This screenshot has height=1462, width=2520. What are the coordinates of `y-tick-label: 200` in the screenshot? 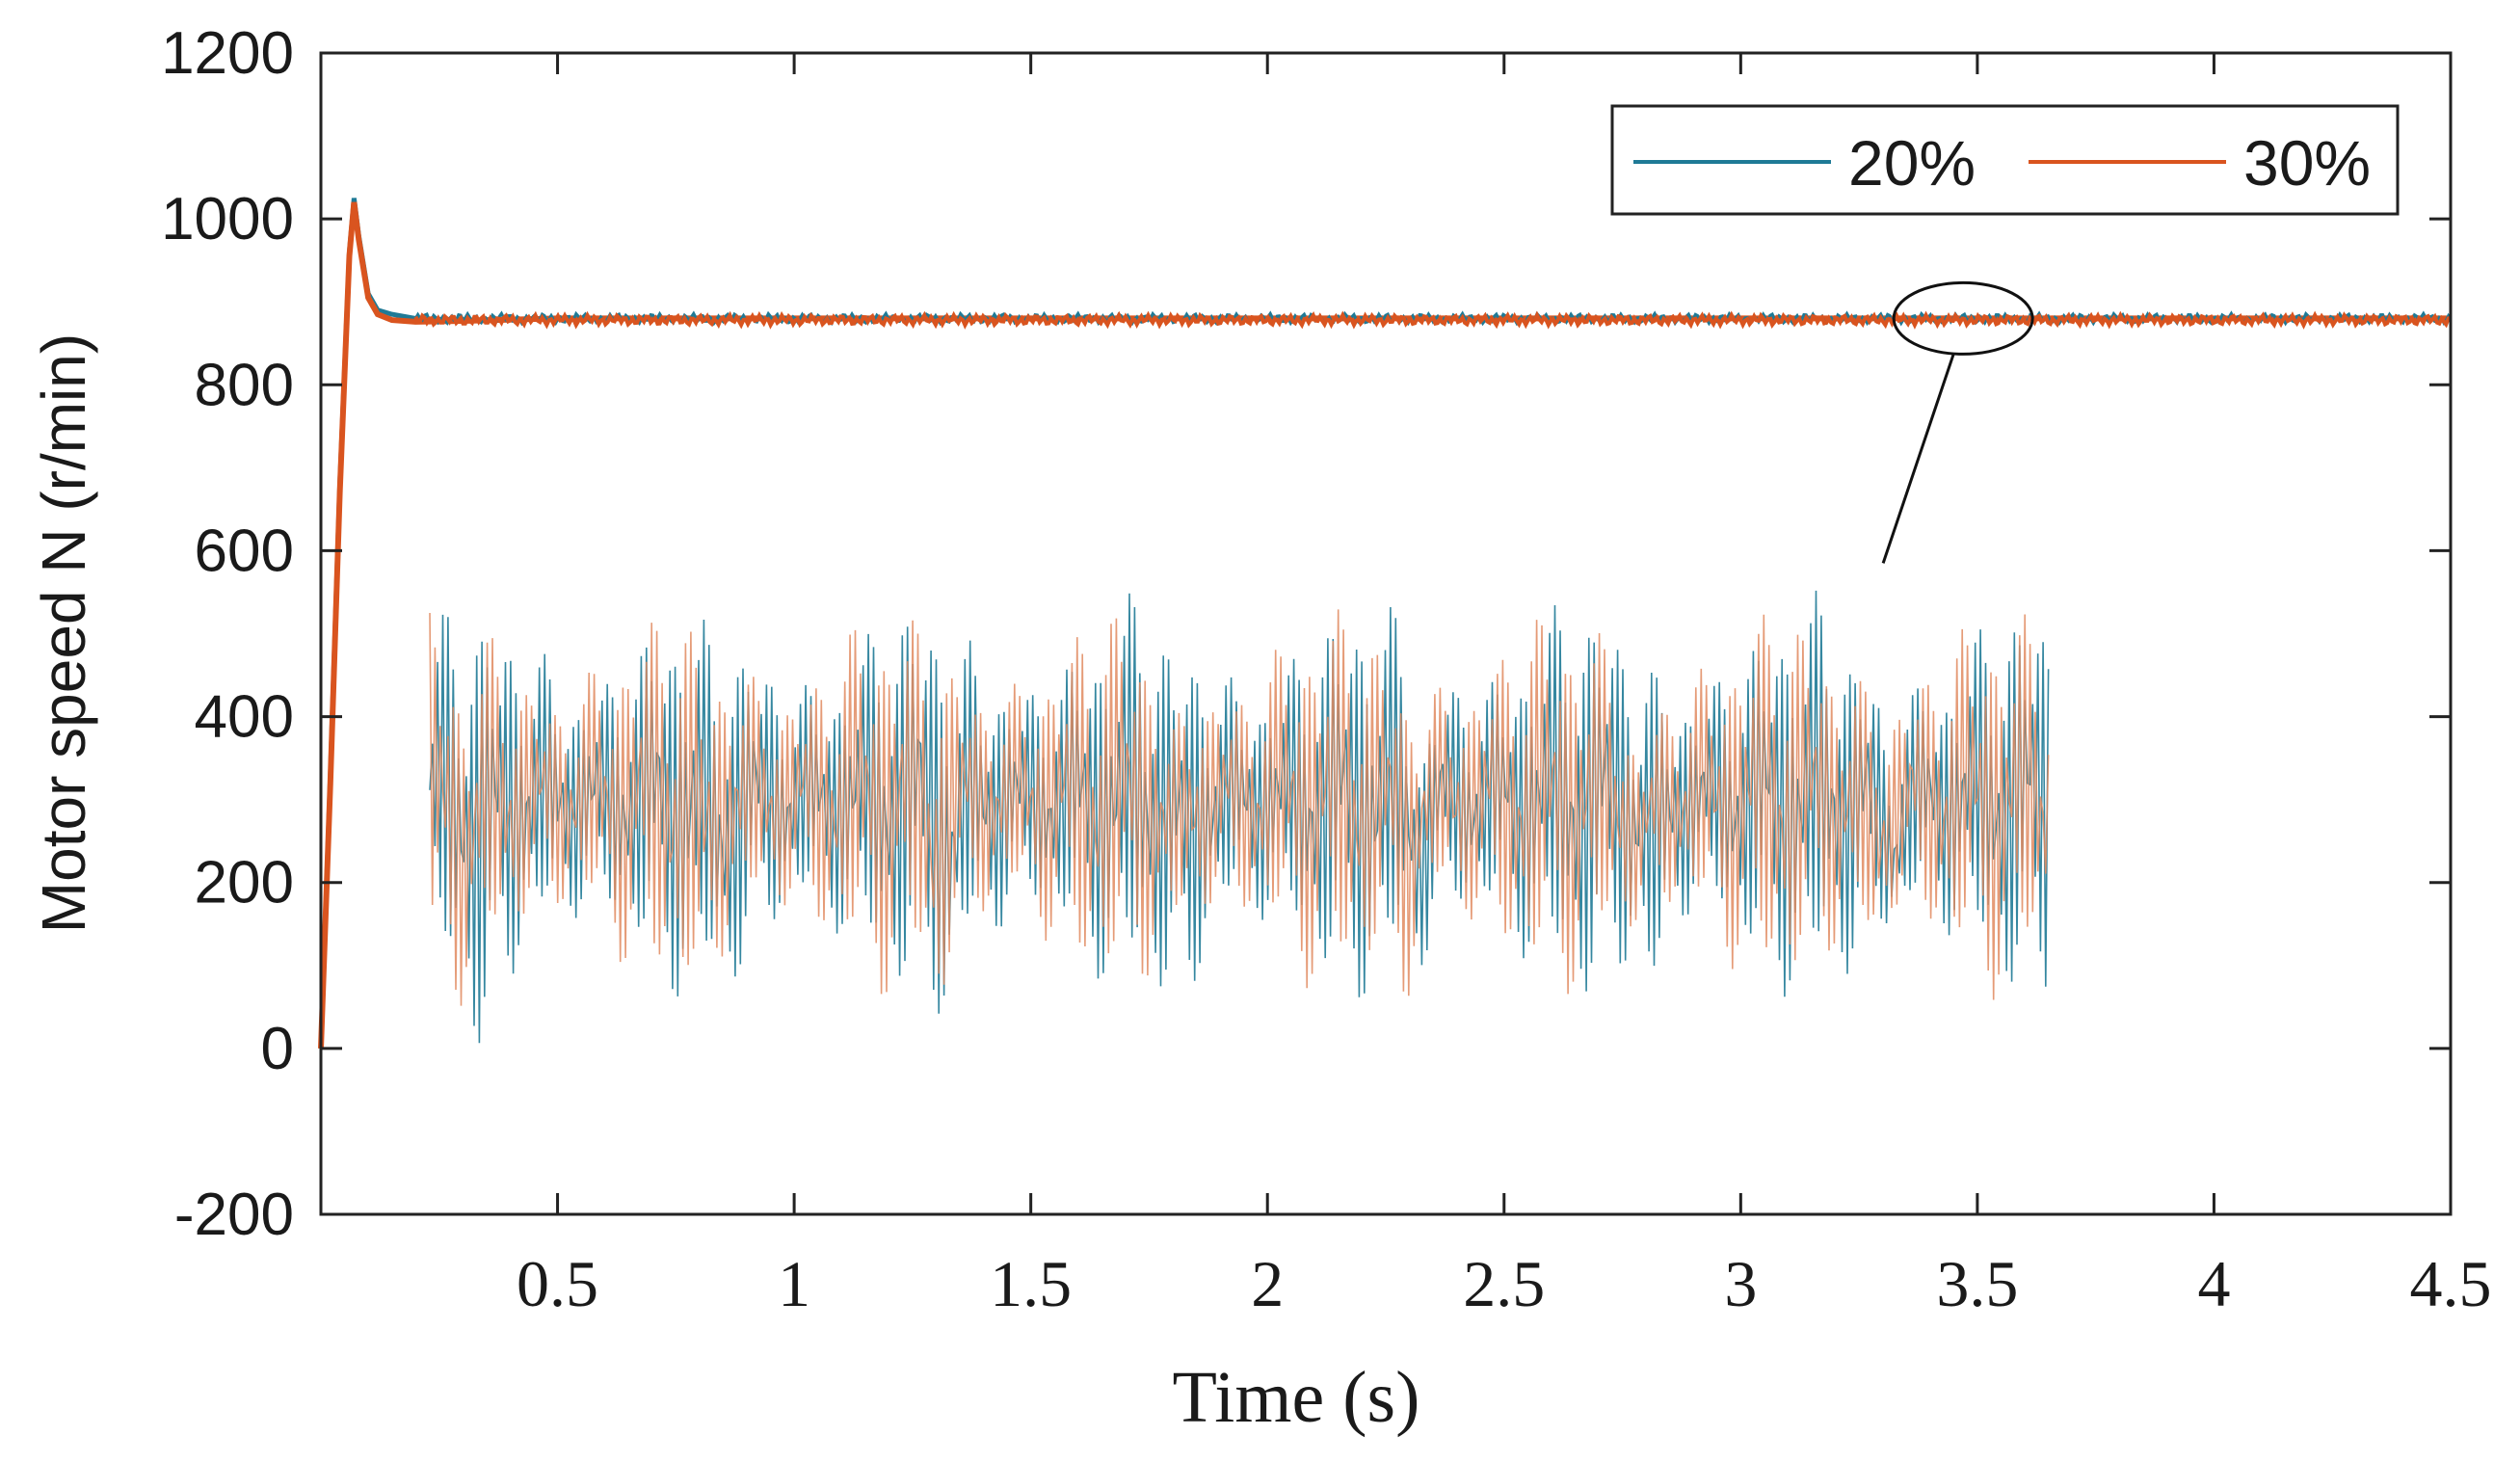 It's located at (245, 883).